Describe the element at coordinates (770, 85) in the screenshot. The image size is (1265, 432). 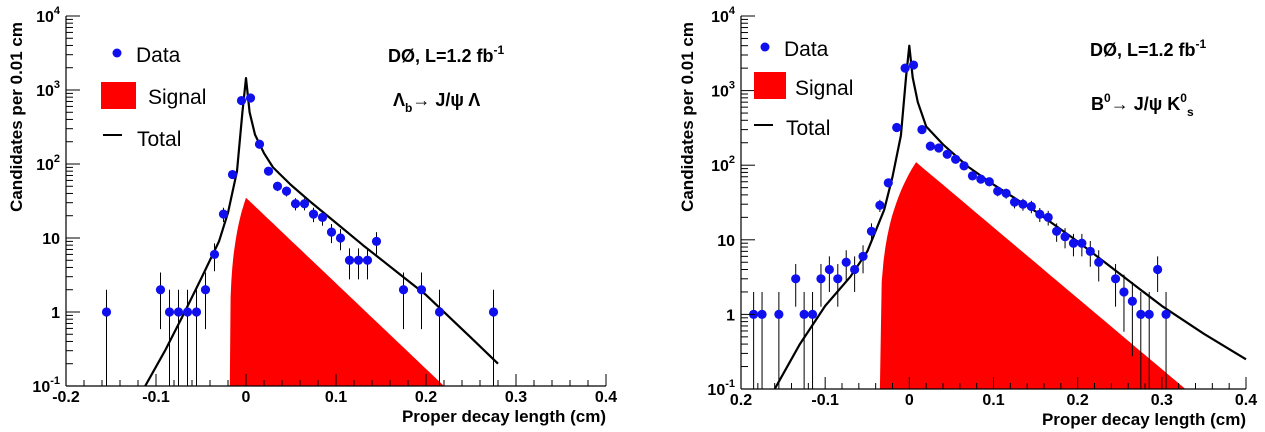
I see `legend-signal-swatch` at that location.